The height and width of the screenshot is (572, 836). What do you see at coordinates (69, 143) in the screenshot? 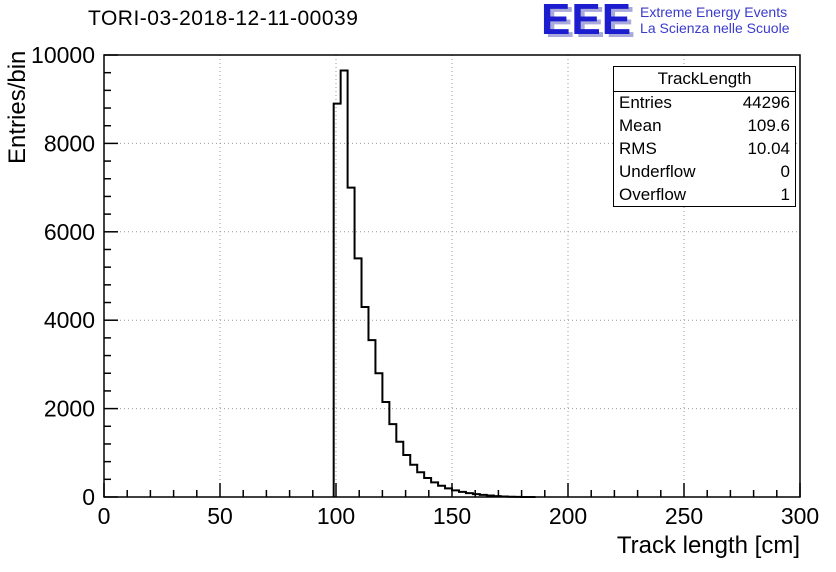
I see `svg-text: 8000` at bounding box center [69, 143].